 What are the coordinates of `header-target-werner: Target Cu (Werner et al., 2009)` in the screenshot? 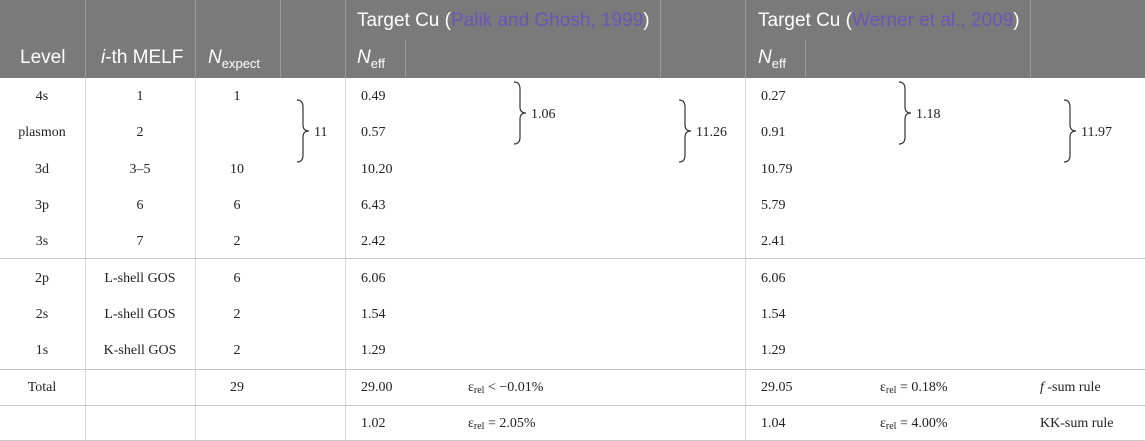 It's located at (889, 20).